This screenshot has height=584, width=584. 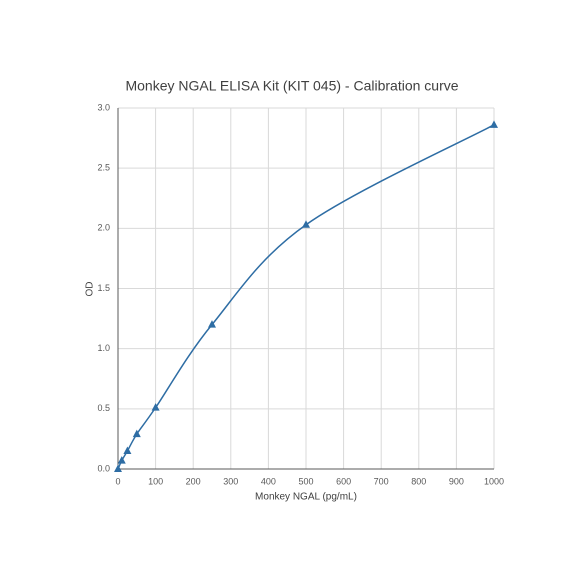 I want to click on y-tick-label: 2.5, so click(x=103, y=168).